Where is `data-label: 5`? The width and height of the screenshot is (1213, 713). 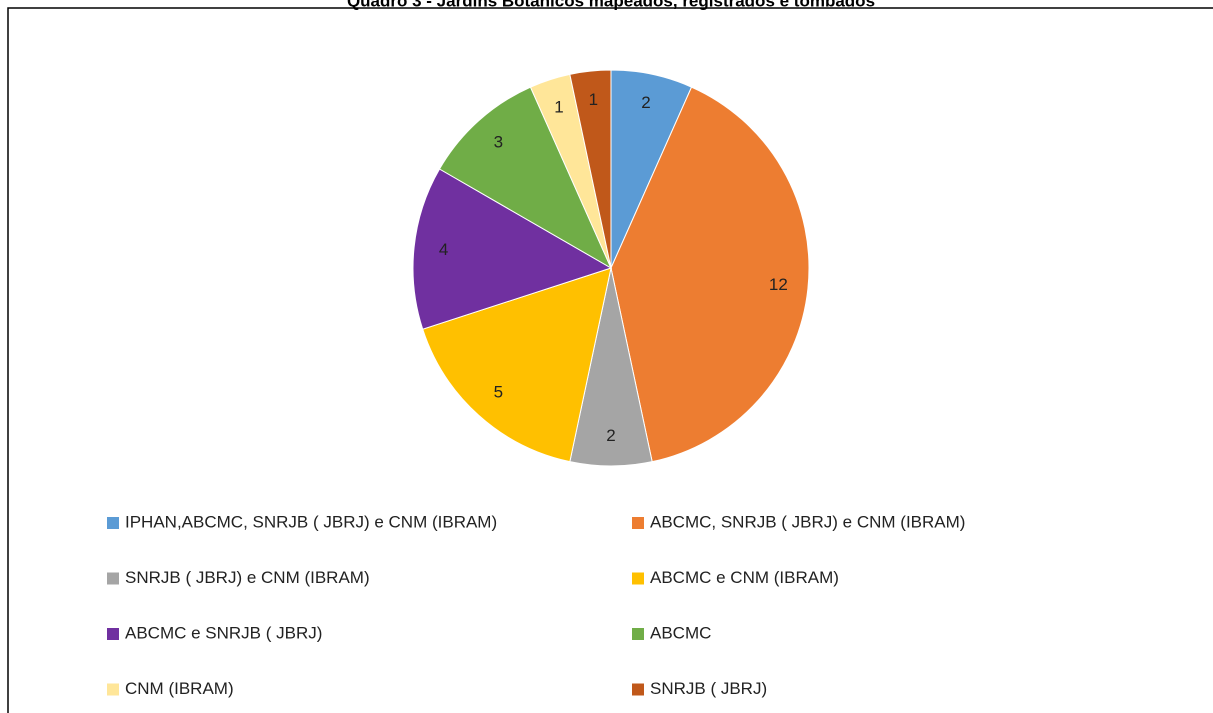
data-label: 5 is located at coordinates (498, 392).